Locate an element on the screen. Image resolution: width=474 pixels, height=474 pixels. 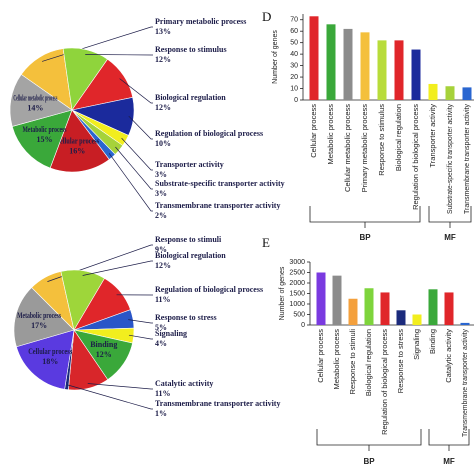
slice-value-label: 17% is located at coordinates (39, 325).